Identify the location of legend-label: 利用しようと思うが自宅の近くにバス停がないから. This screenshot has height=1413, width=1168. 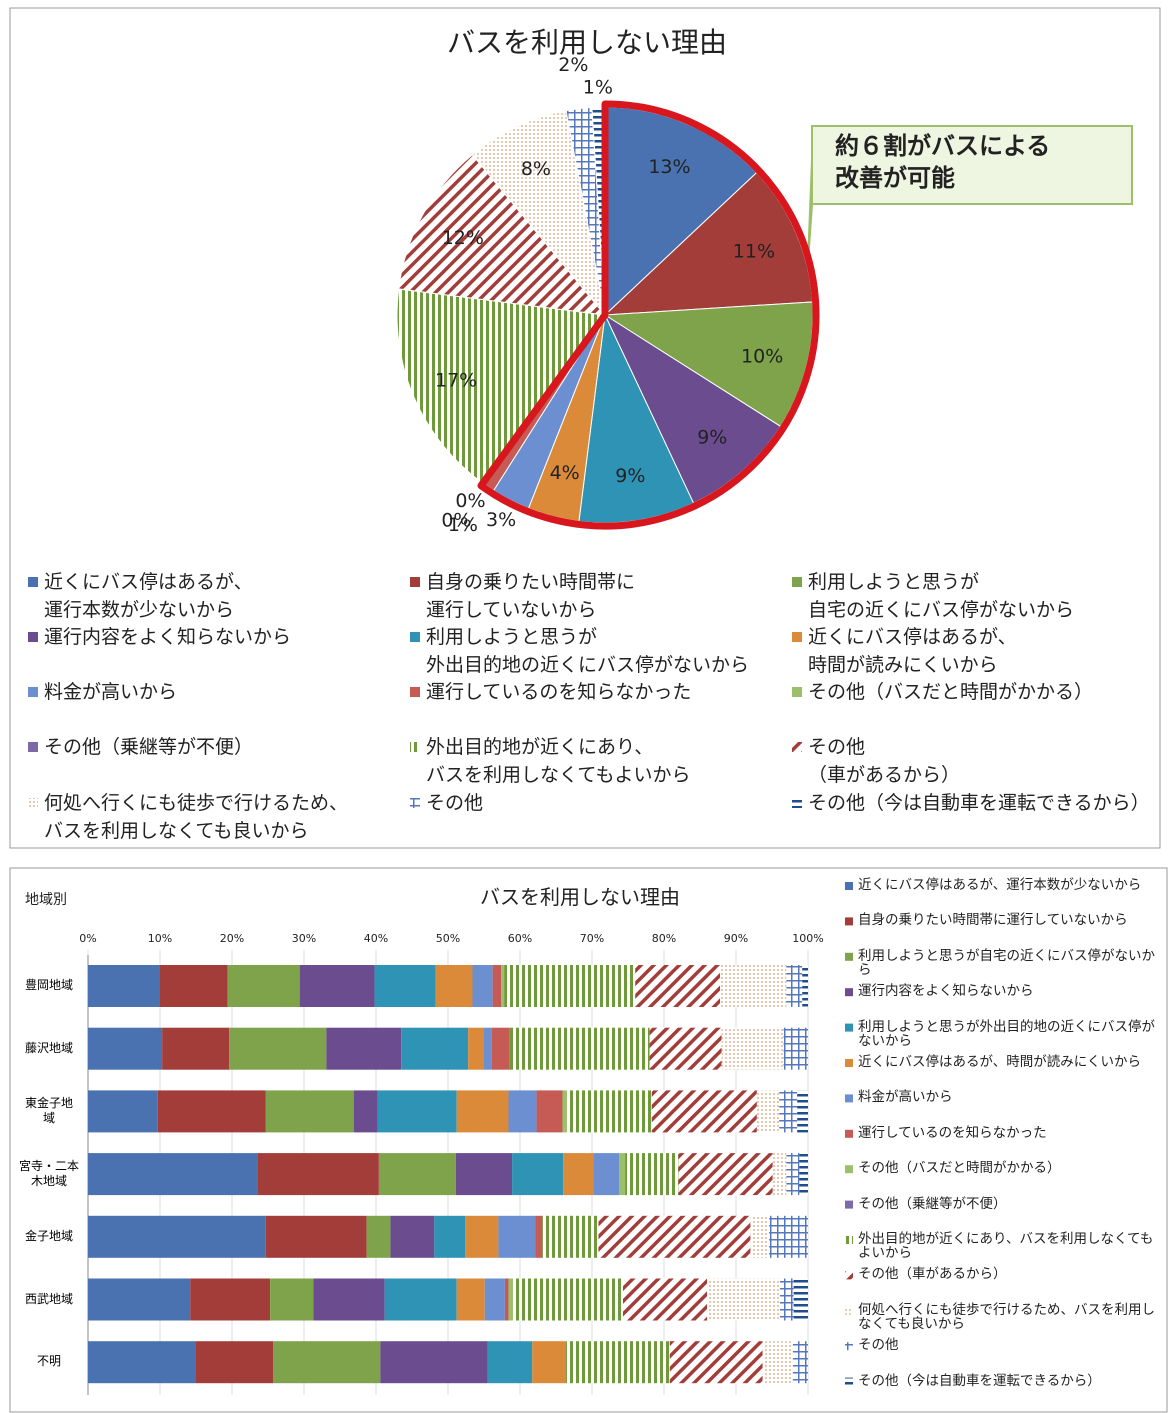
(1006, 962).